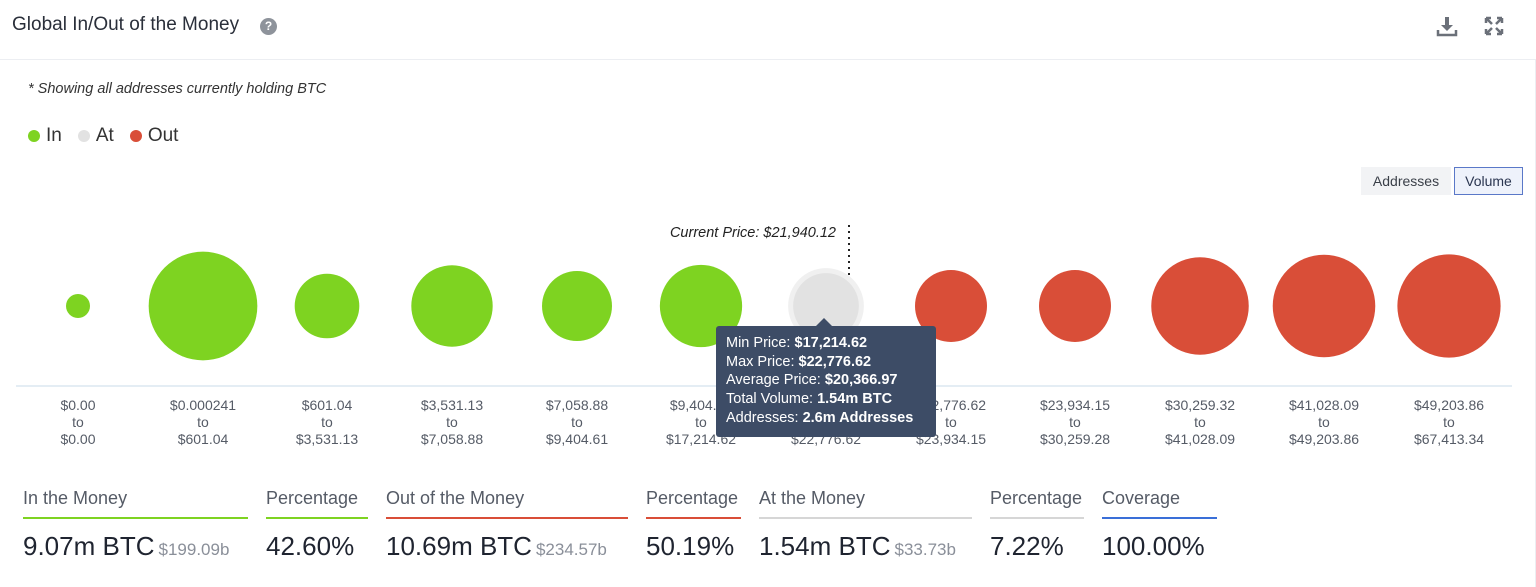 The width and height of the screenshot is (1536, 587). I want to click on tooltip-min-label: Min Price:, so click(758, 343).